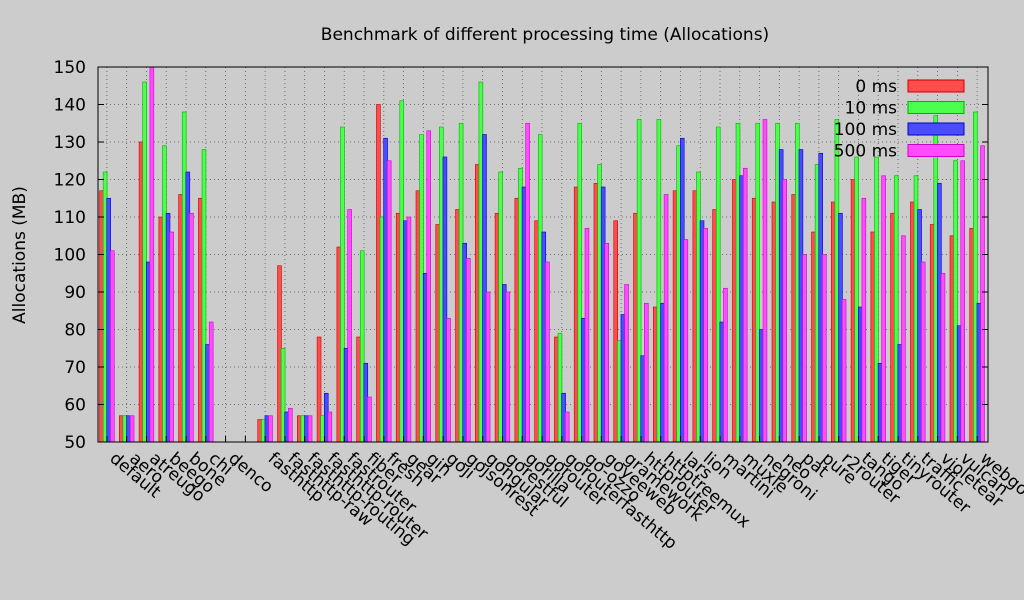 Image resolution: width=1024 pixels, height=600 pixels. I want to click on y-tick-label: 140, so click(70, 106).